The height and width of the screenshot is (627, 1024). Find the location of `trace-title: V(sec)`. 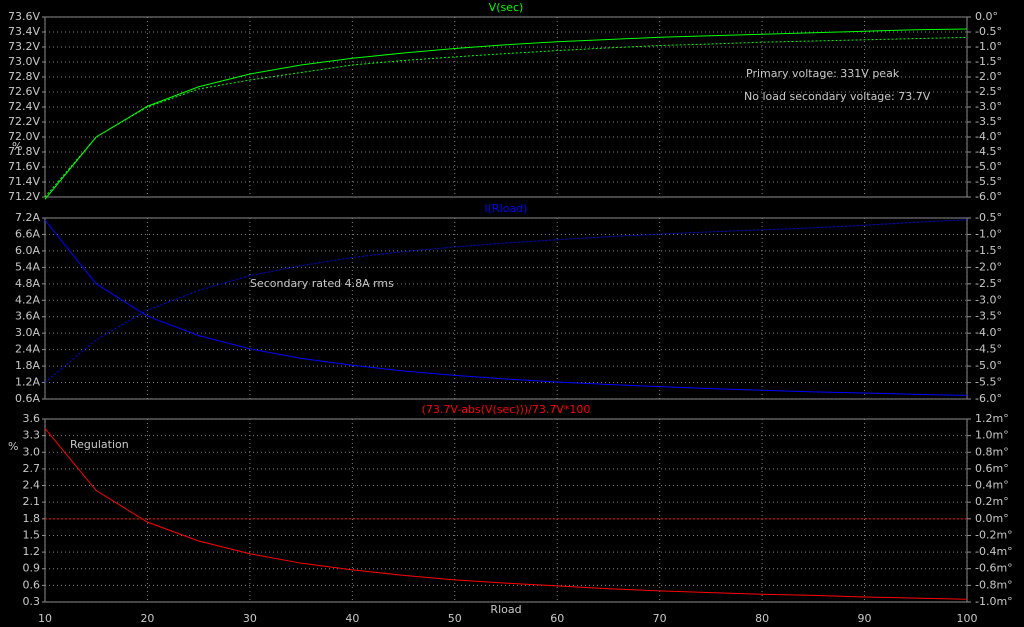

trace-title: V(sec) is located at coordinates (506, 7).